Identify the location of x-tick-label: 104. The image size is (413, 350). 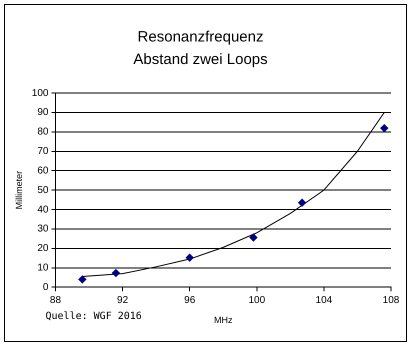
(324, 300).